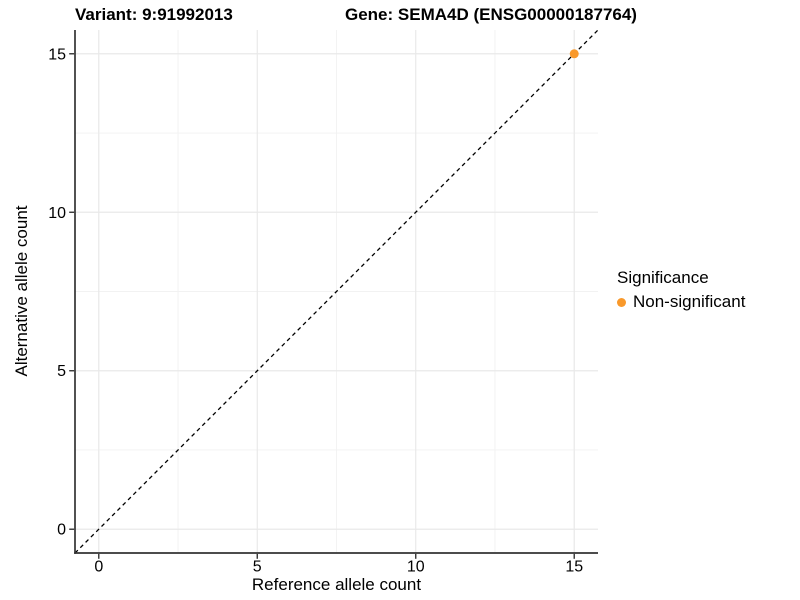 The width and height of the screenshot is (800, 600). Describe the element at coordinates (57, 213) in the screenshot. I see `y-tick-label: 10` at that location.